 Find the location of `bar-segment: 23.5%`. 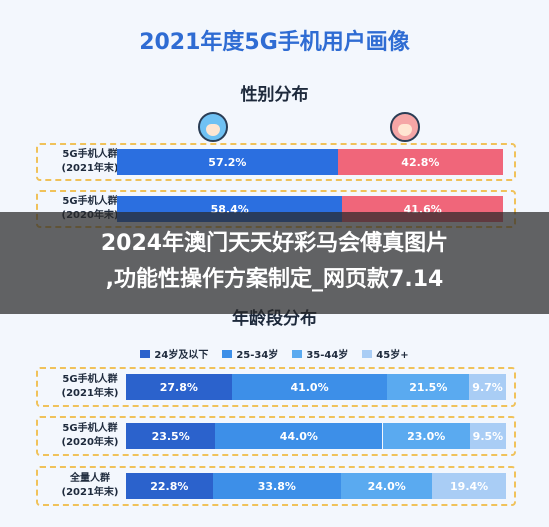

bar-segment: 23.5% is located at coordinates (171, 436).